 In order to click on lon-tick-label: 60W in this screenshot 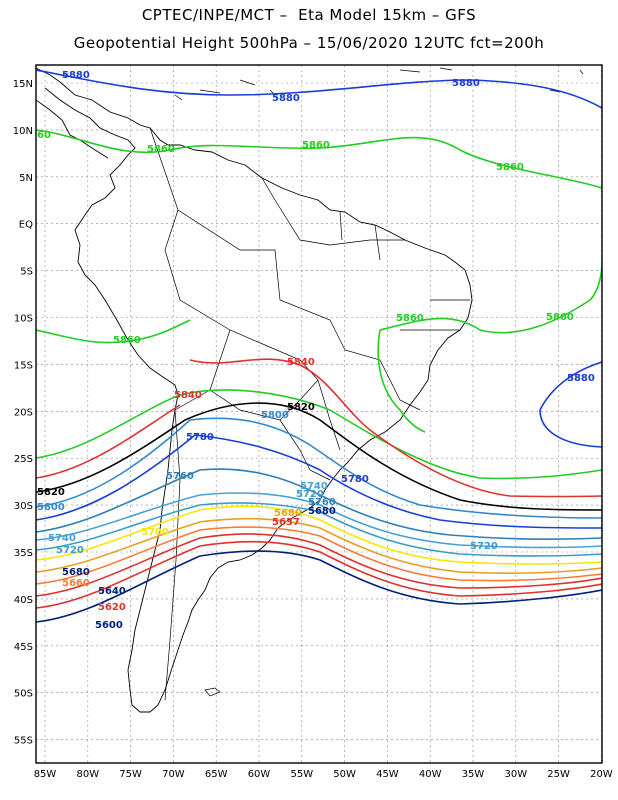, I will do `click(259, 774)`.